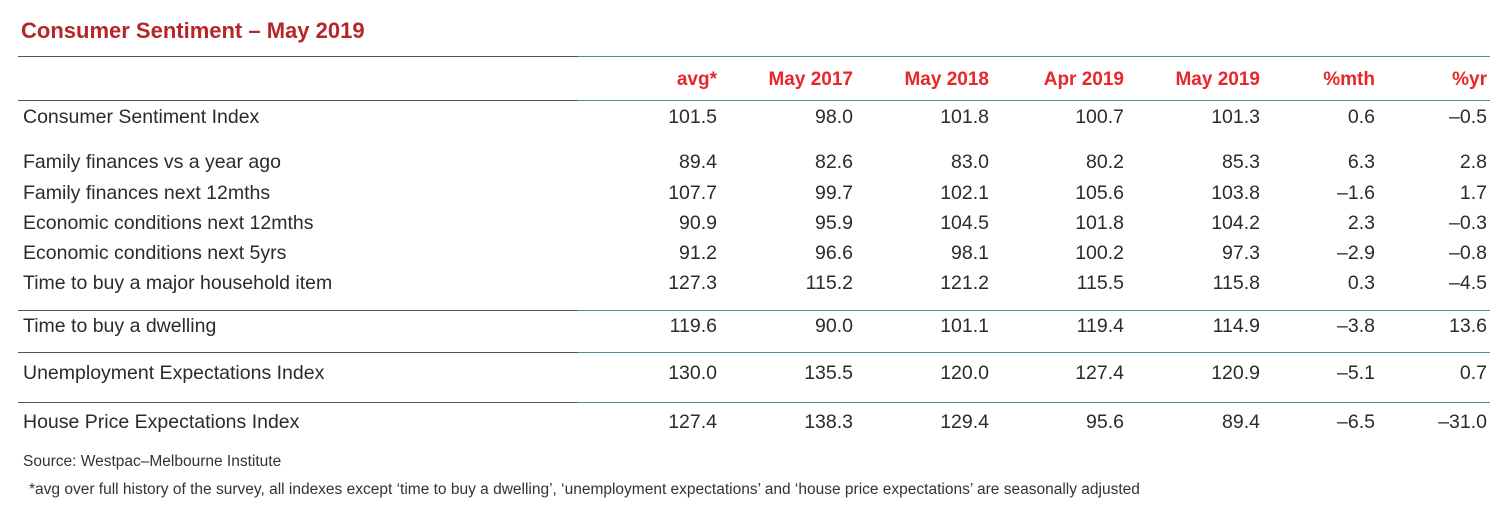 The image size is (1507, 508). What do you see at coordinates (964, 373) in the screenshot?
I see `cell-value: 120.0` at bounding box center [964, 373].